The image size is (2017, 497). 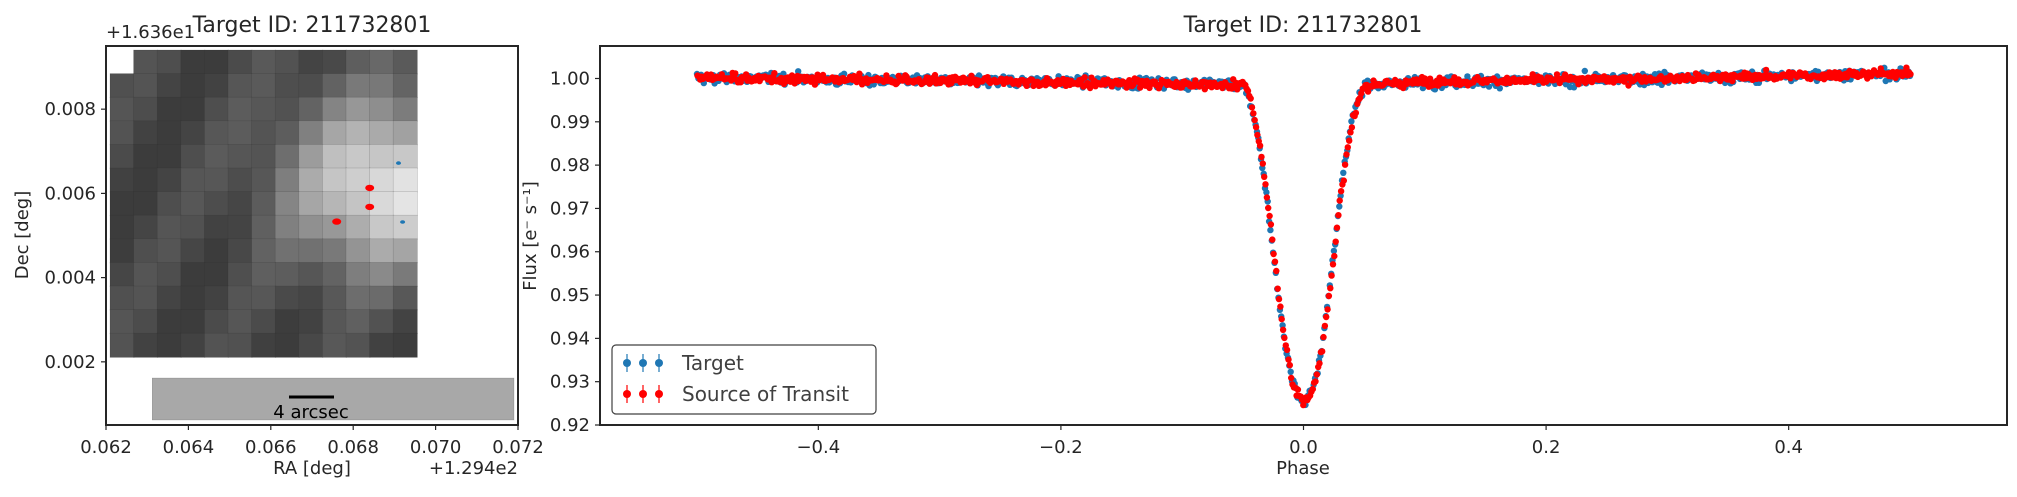 I want to click on lc-y-tick-label: 0.93, so click(x=570, y=382).